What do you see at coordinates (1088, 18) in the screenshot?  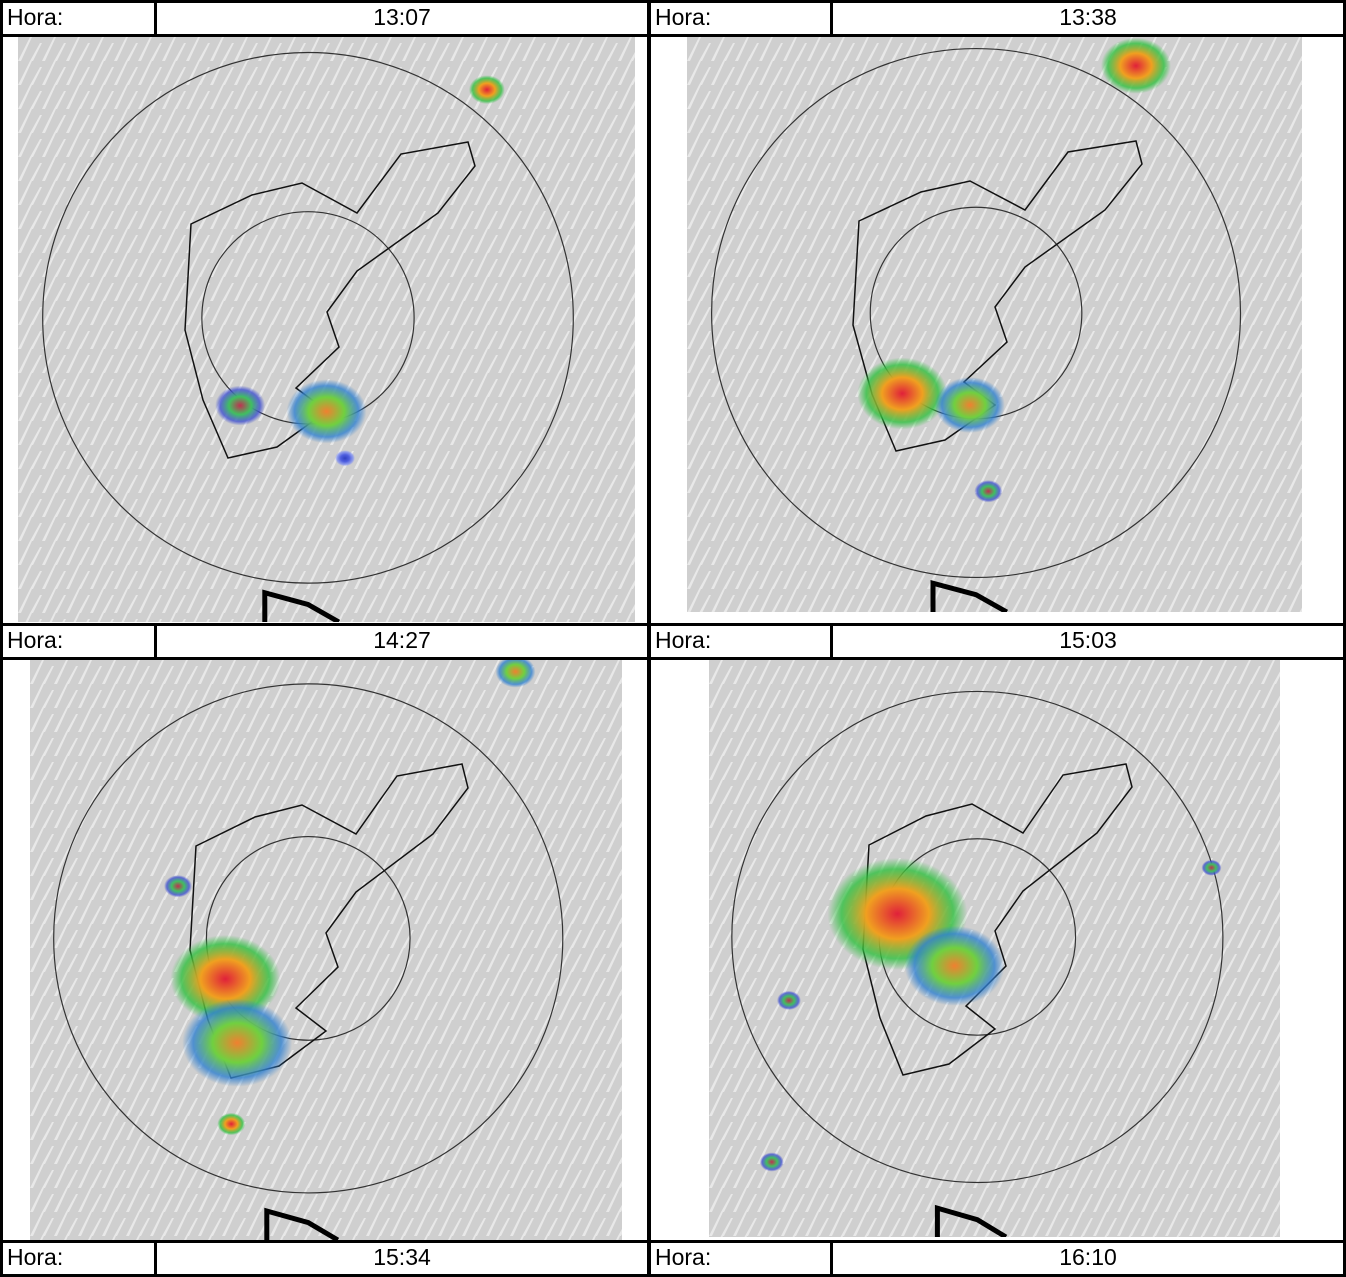 I see `time-value: 13:38` at bounding box center [1088, 18].